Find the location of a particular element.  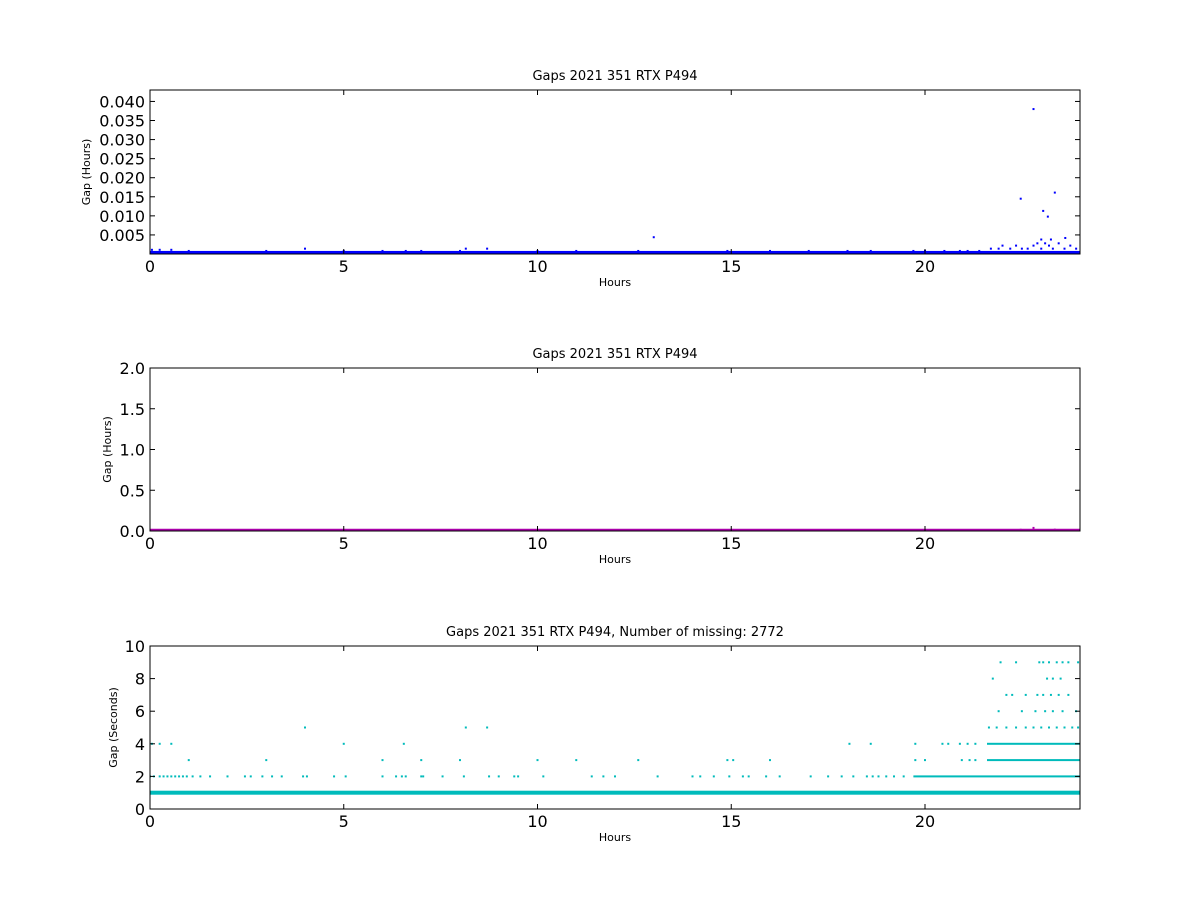

axes-frame is located at coordinates (615, 172).